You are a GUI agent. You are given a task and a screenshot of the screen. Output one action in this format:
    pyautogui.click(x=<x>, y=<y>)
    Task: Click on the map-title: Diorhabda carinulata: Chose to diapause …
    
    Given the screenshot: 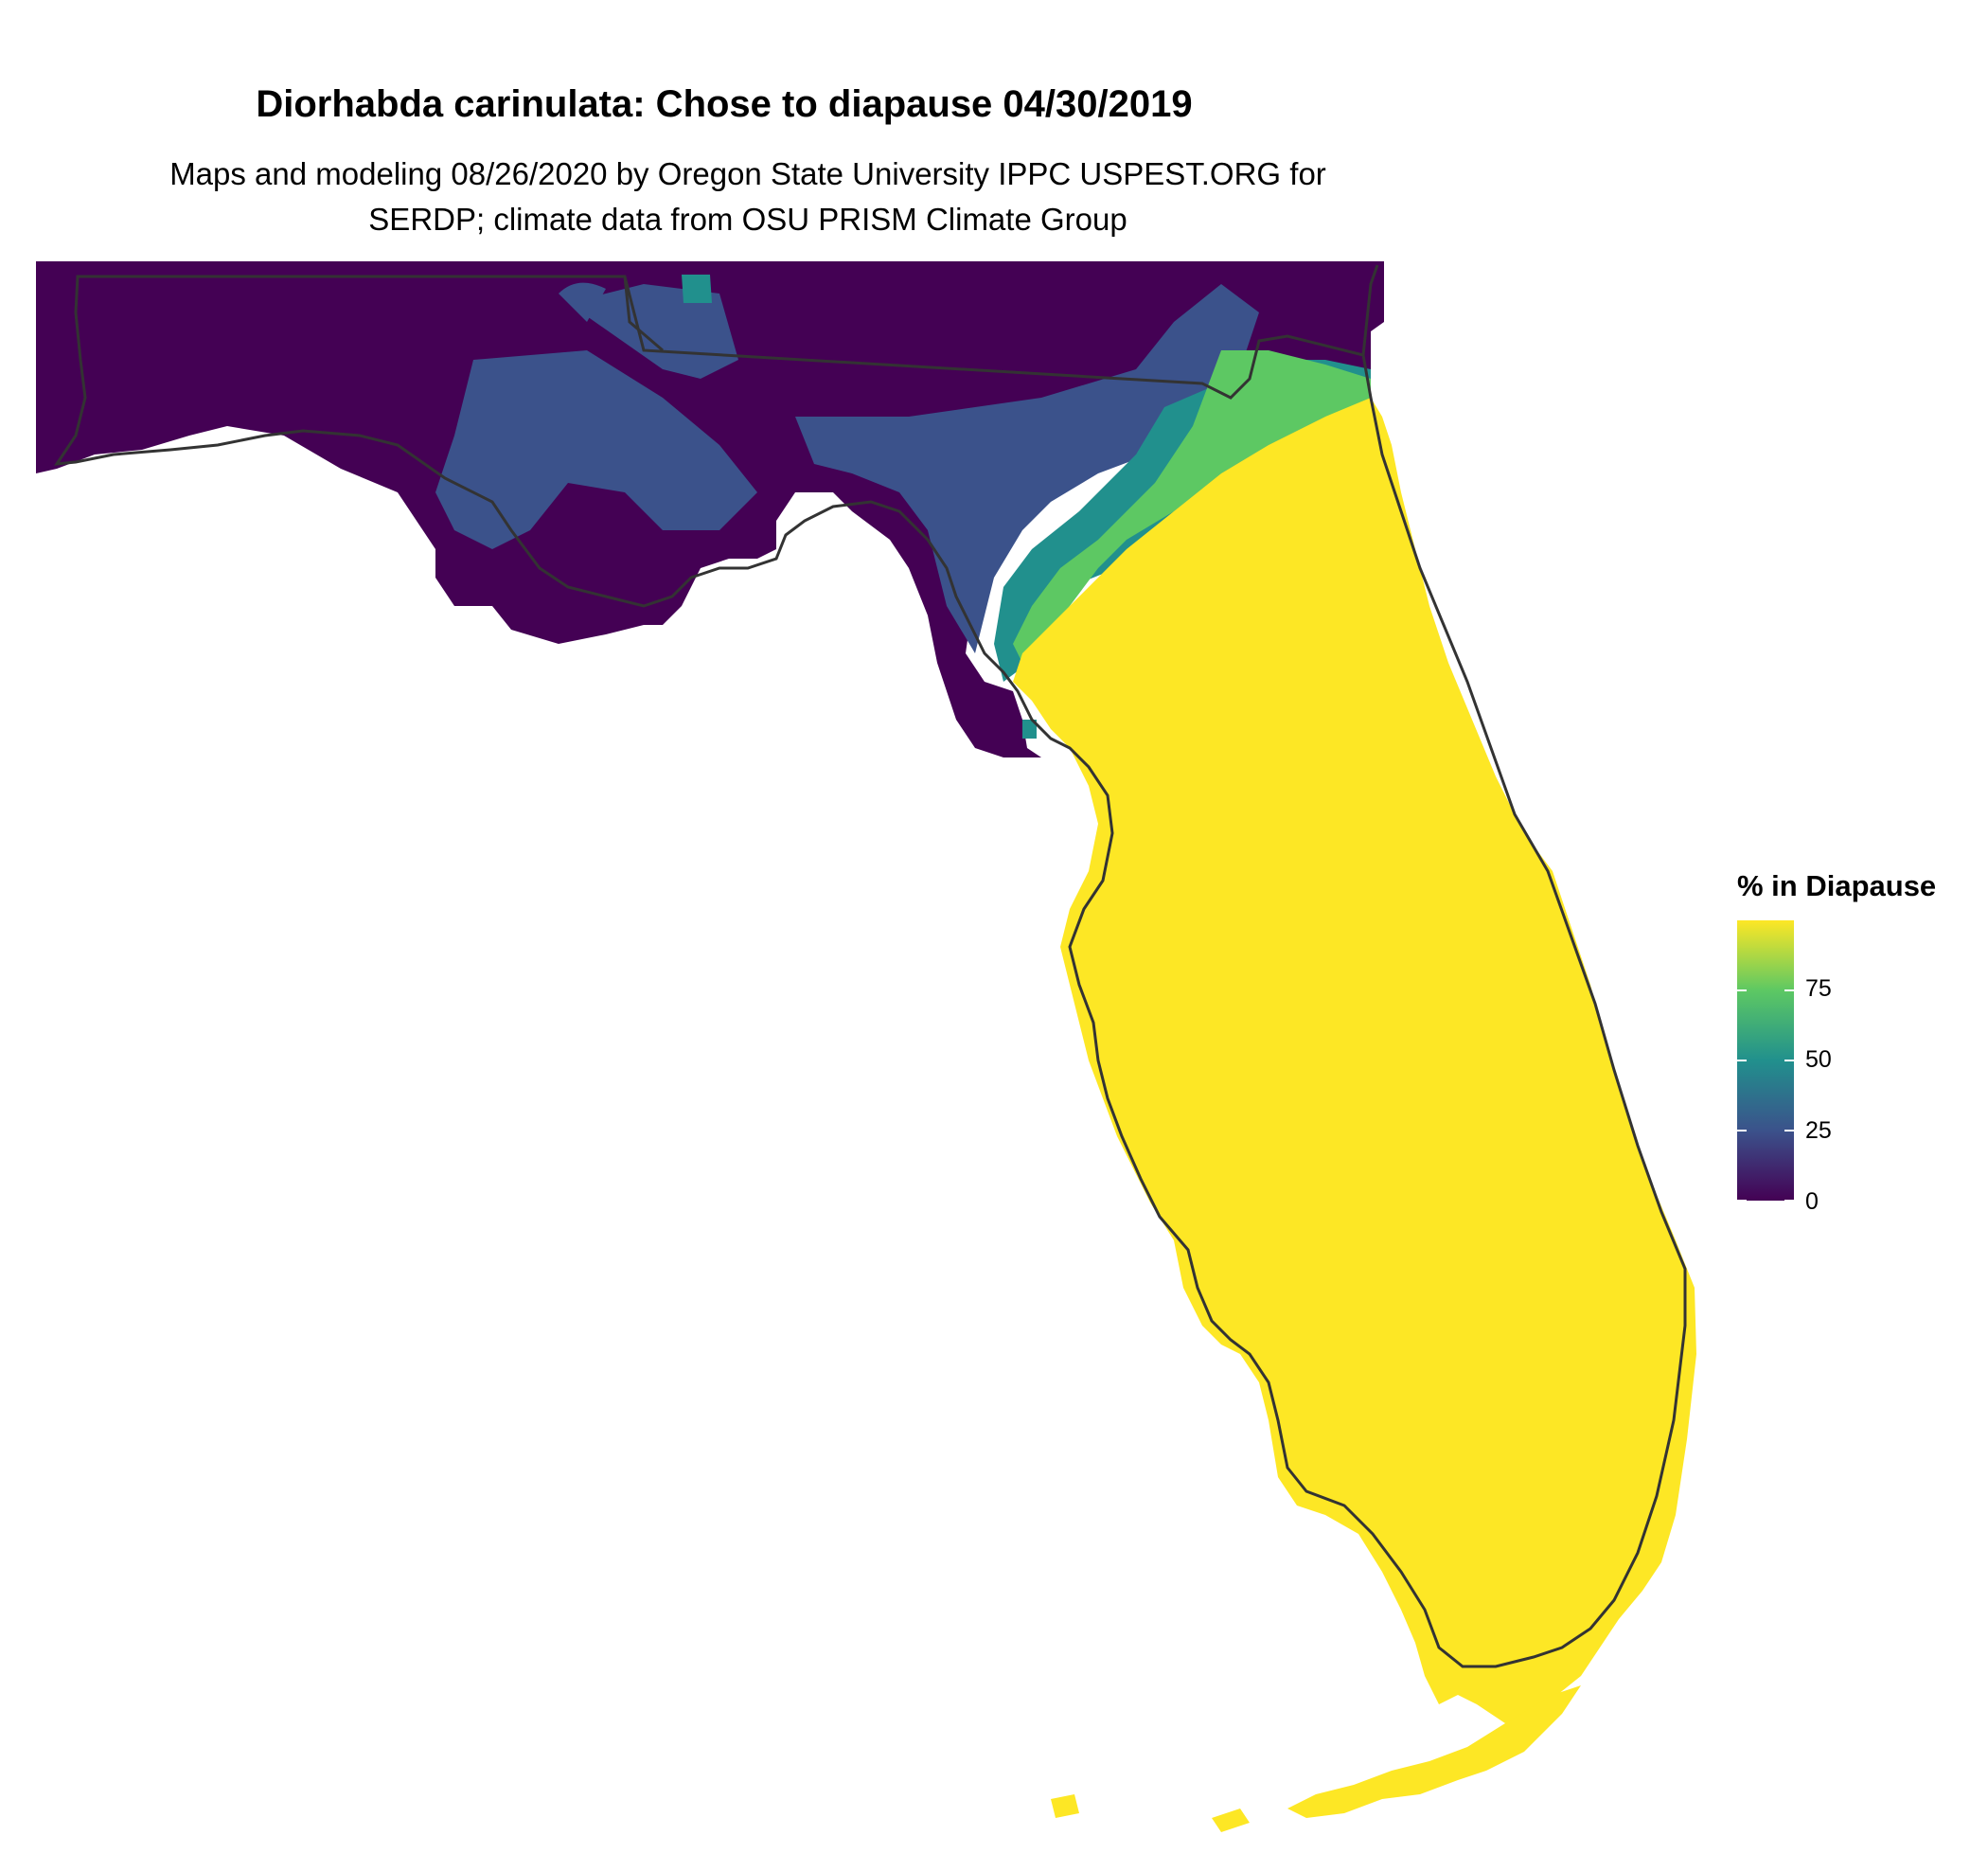 What is the action you would take?
    pyautogui.click(x=724, y=104)
    